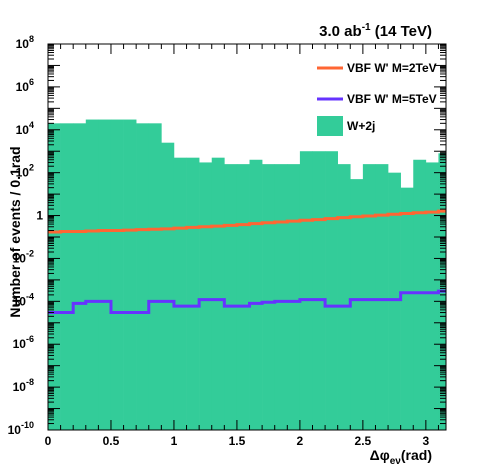 The width and height of the screenshot is (496, 474). I want to click on legend-label: W+2j, so click(361, 126).